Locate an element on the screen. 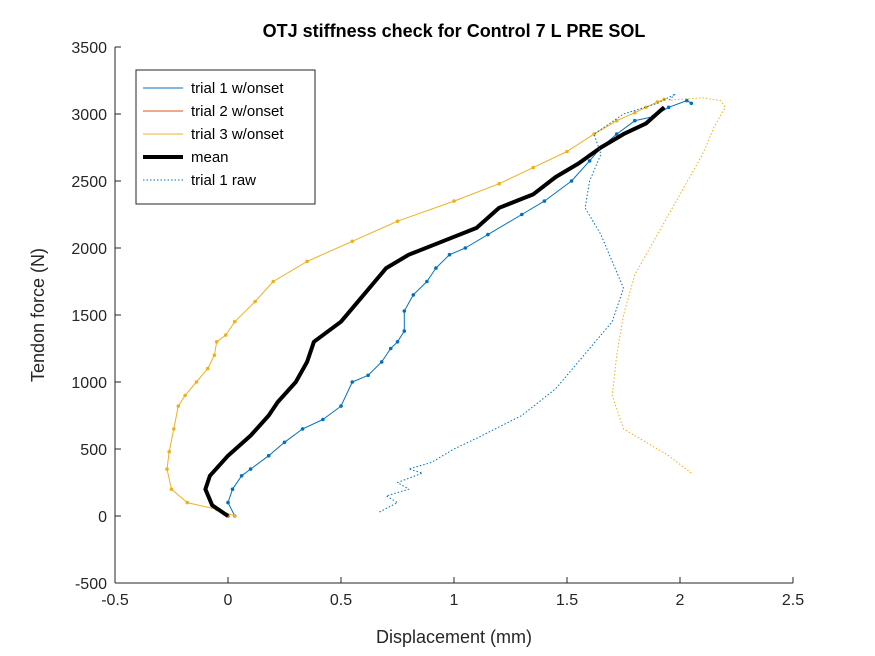  x-tick-label: 0.5 is located at coordinates (341, 600).